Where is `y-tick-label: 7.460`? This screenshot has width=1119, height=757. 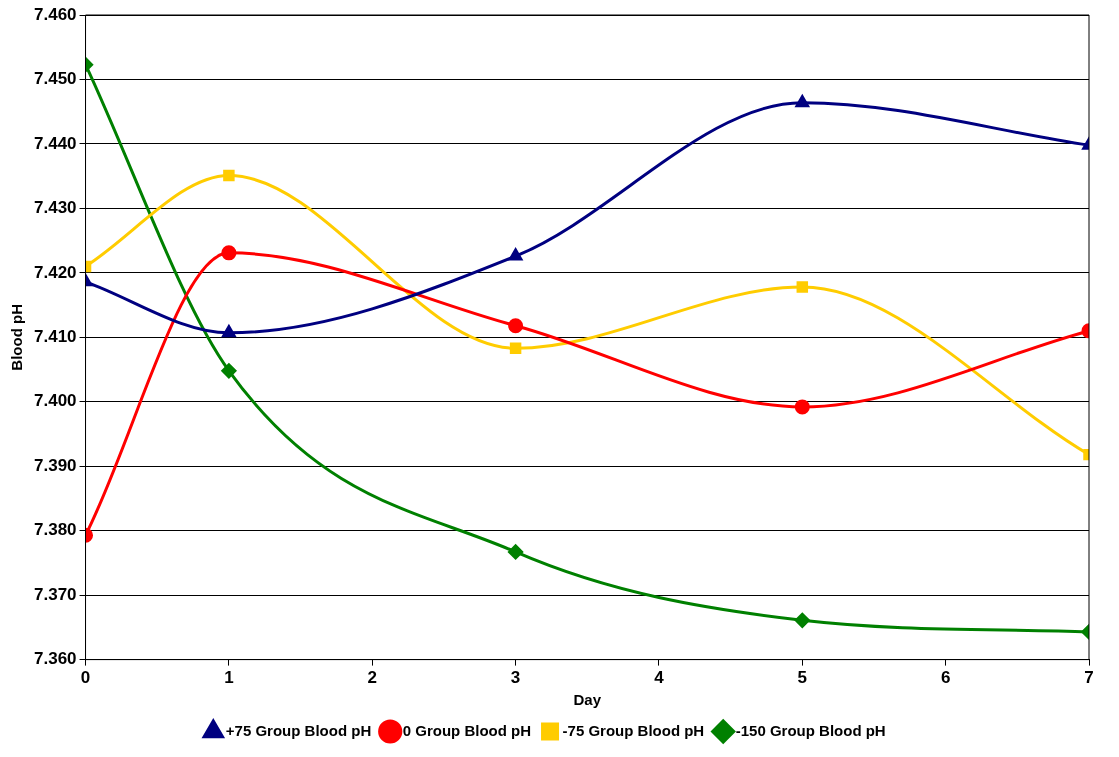
y-tick-label: 7.460 is located at coordinates (55, 14).